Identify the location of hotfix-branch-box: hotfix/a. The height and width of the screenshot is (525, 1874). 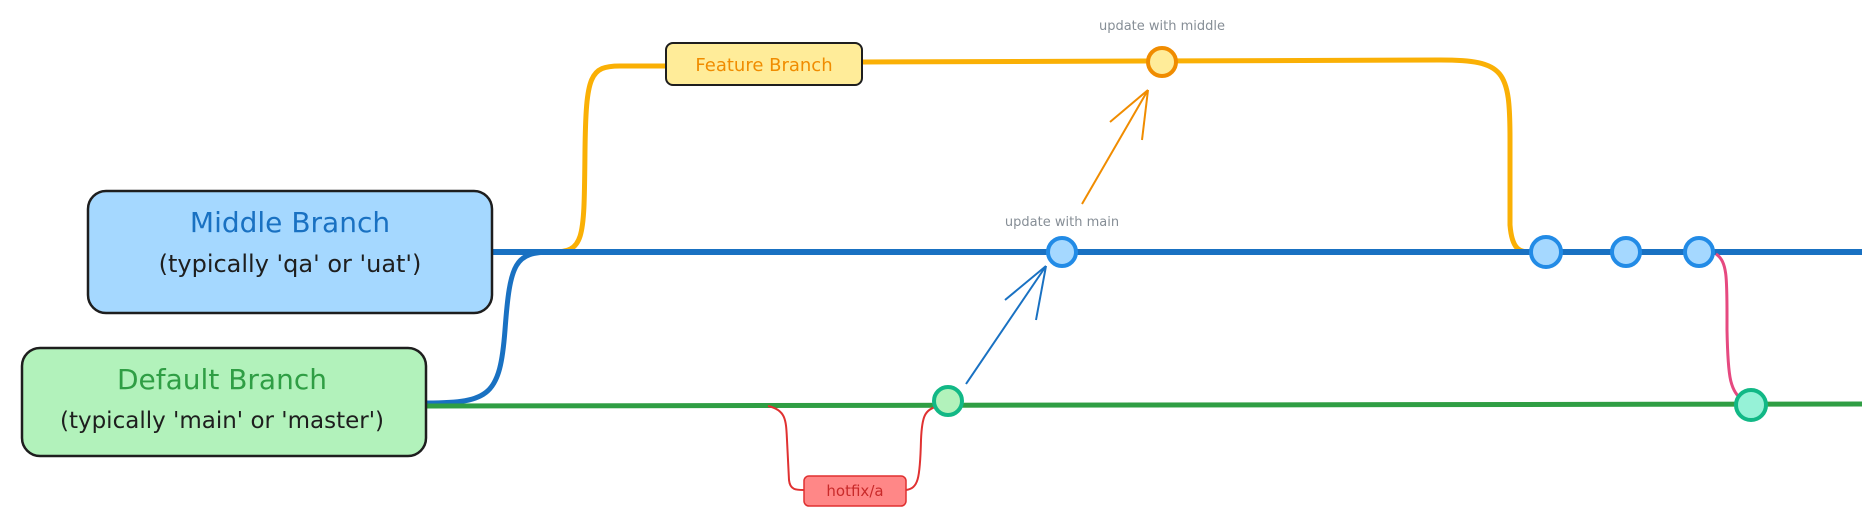
(855, 491).